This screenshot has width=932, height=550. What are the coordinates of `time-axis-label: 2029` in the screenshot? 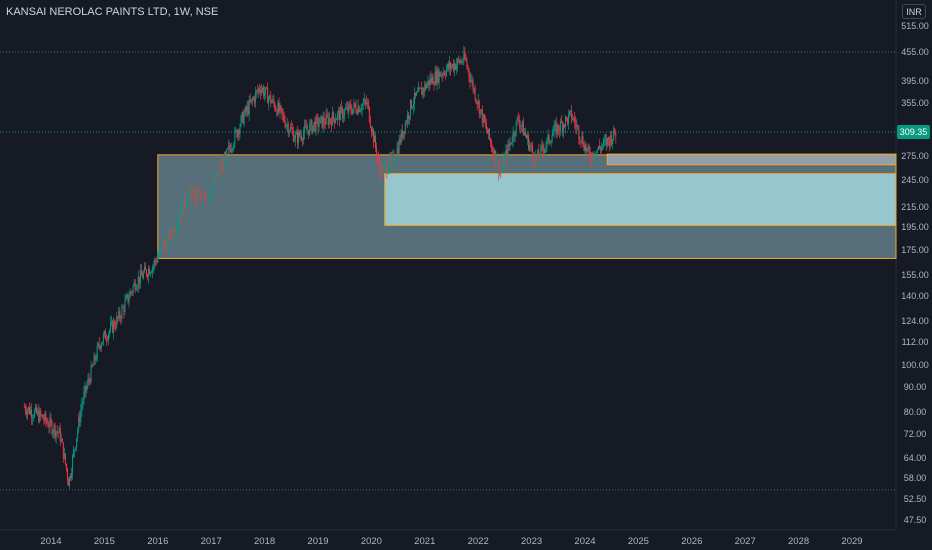 It's located at (852, 541).